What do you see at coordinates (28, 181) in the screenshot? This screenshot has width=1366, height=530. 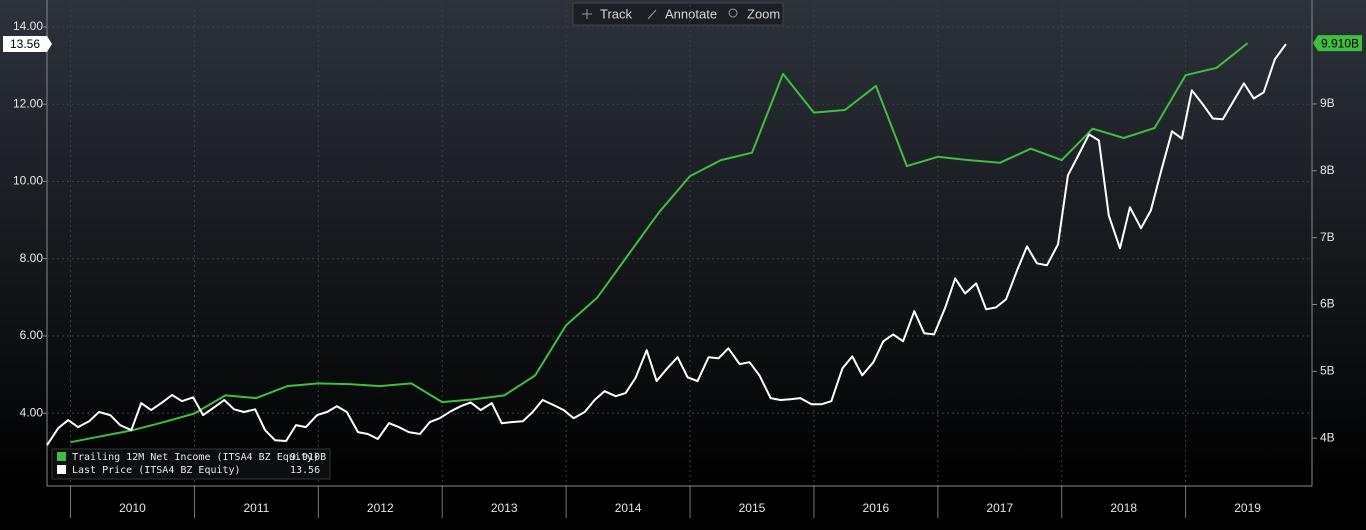 I see `y-tick-label: 10.00` at bounding box center [28, 181].